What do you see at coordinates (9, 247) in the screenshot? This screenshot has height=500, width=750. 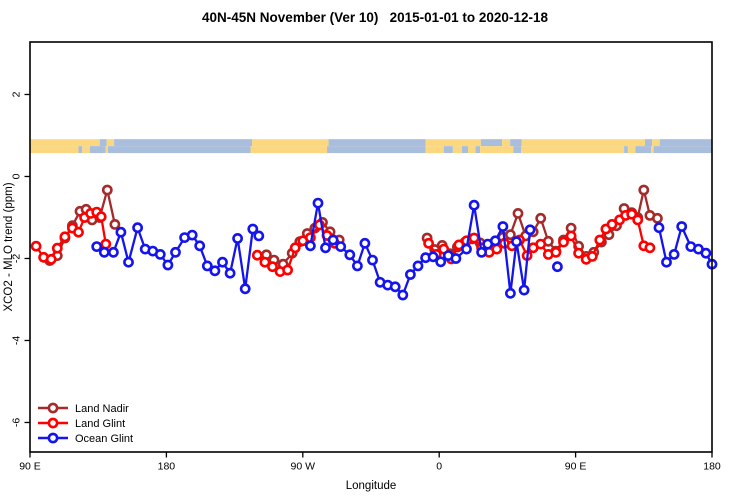 I see `y-axis-label: XCO2 - MLO trend (ppm)` at bounding box center [9, 247].